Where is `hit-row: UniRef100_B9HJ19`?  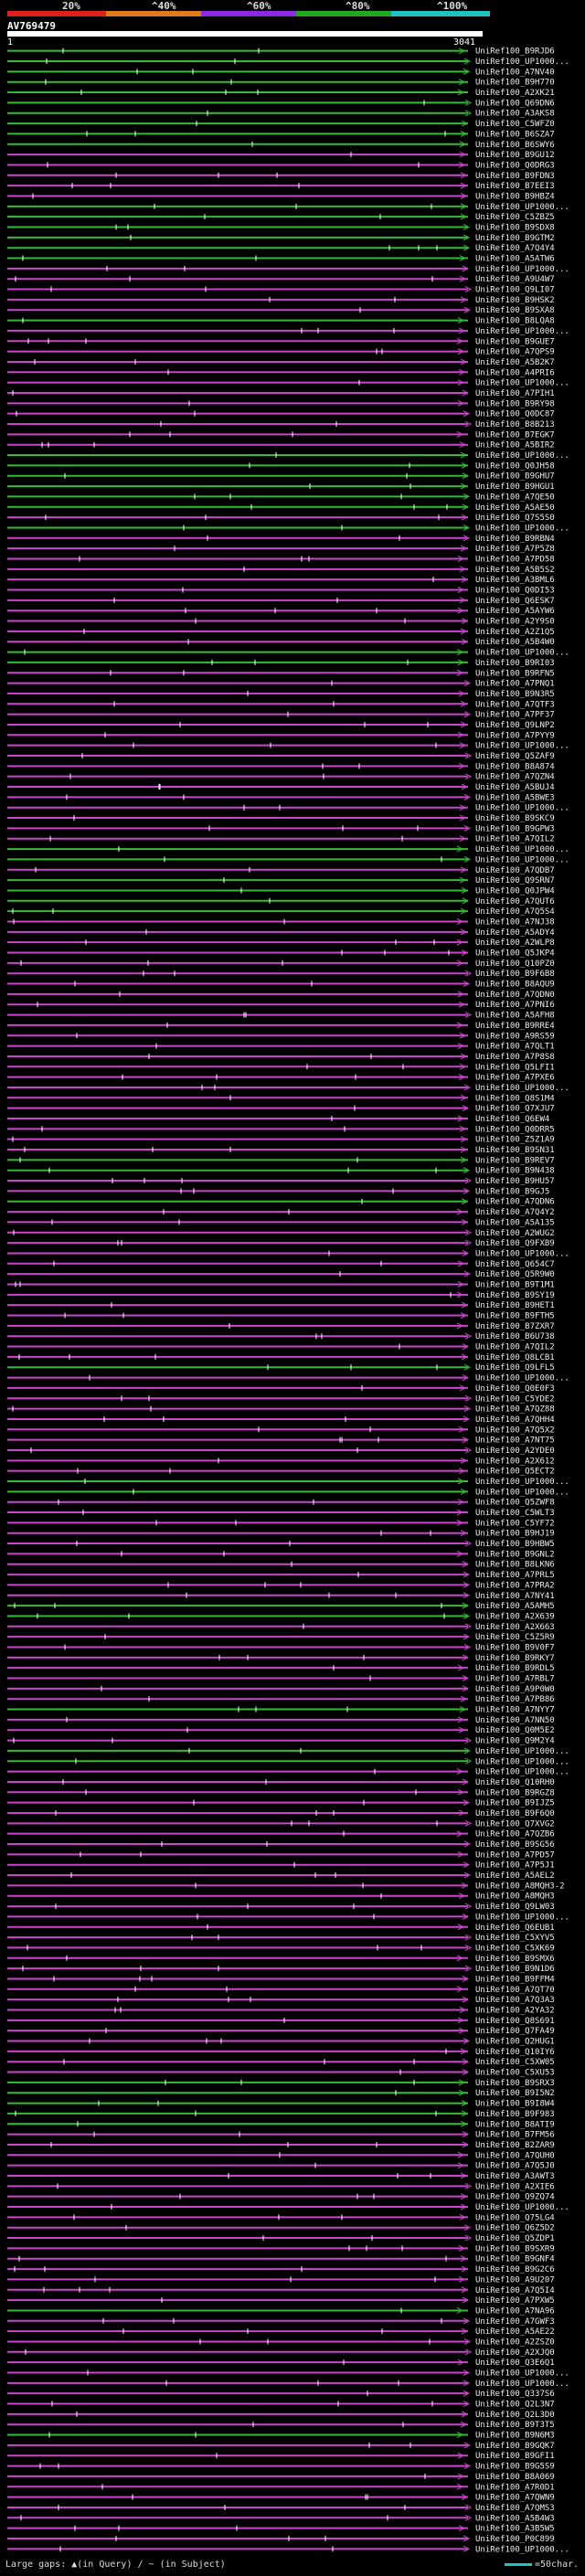 hit-row: UniRef100_B9HJ19 is located at coordinates (281, 1534).